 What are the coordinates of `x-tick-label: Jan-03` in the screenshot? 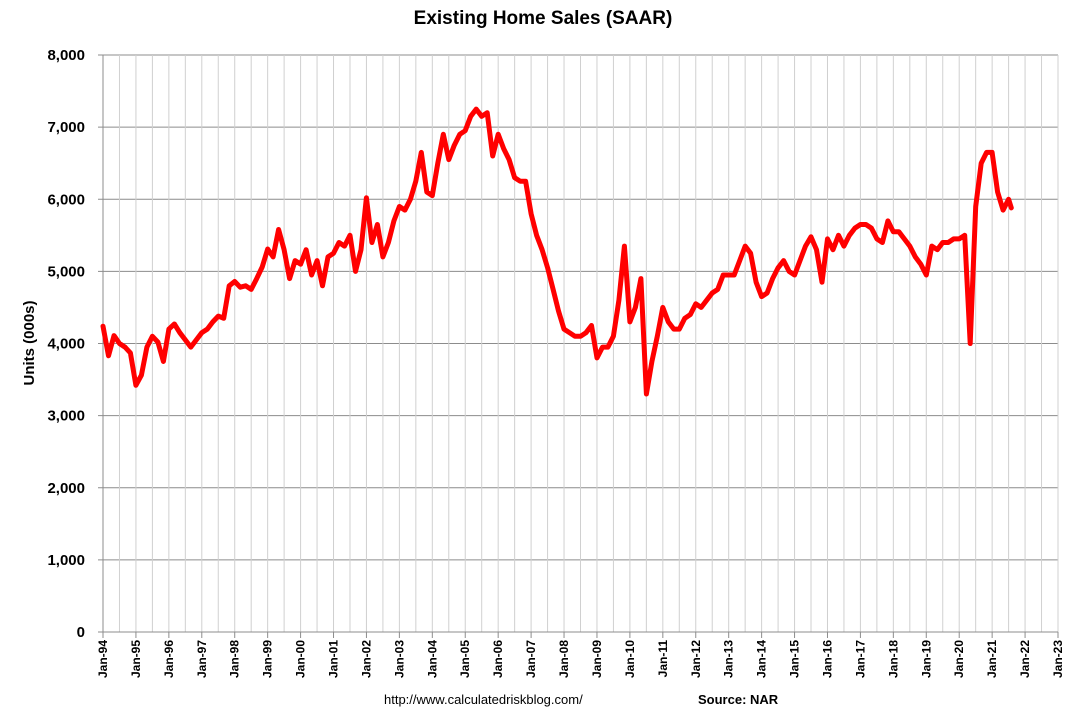 It's located at (399, 659).